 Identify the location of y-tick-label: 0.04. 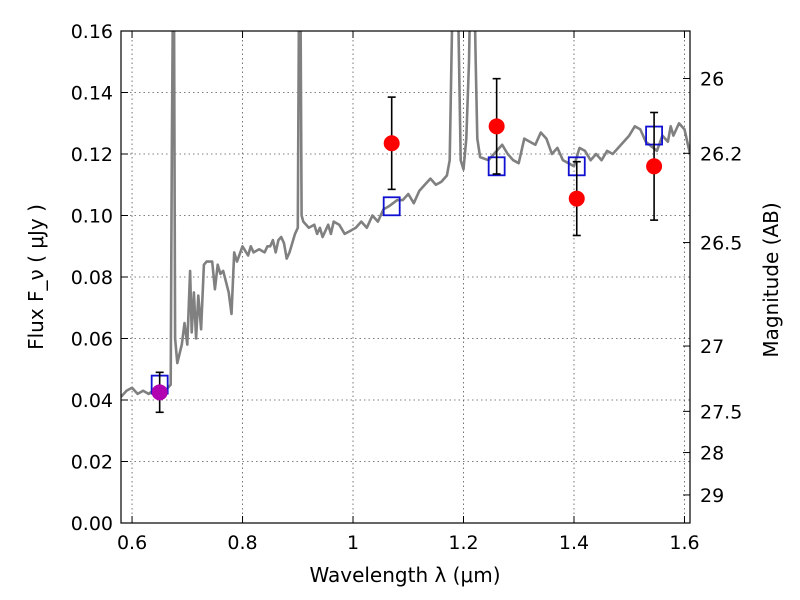
(92, 401).